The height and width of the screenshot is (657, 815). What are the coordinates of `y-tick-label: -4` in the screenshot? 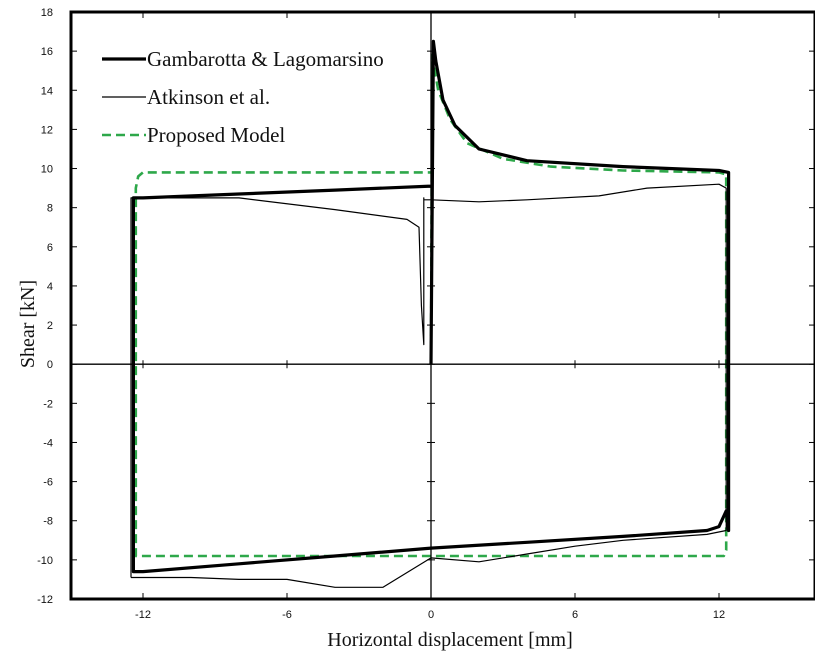 It's located at (48, 443).